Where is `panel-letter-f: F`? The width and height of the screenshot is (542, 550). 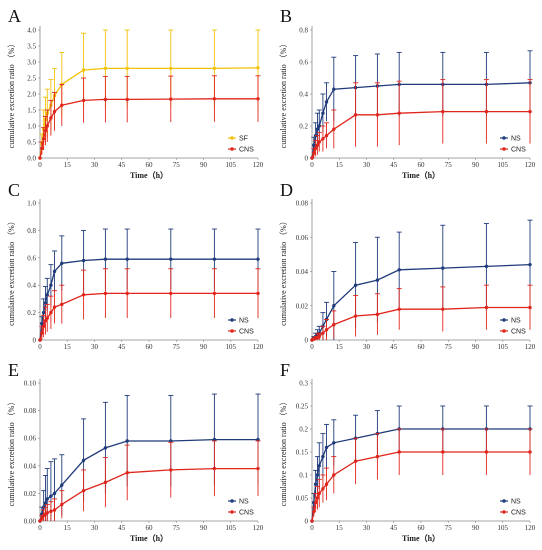 panel-letter-f: F is located at coordinates (285, 370).